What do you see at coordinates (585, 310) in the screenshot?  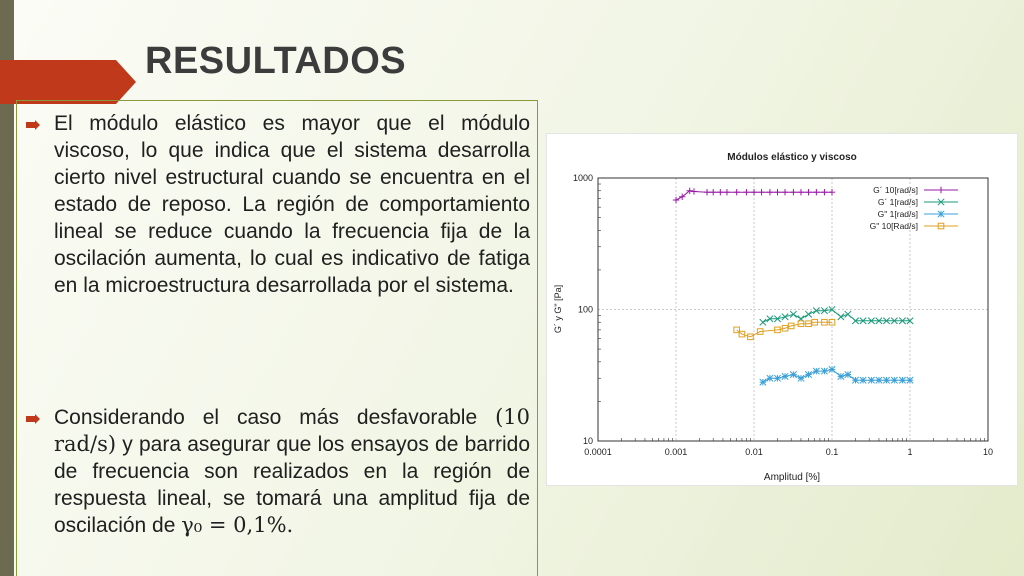 I see `y-tick-label: 100` at bounding box center [585, 310].